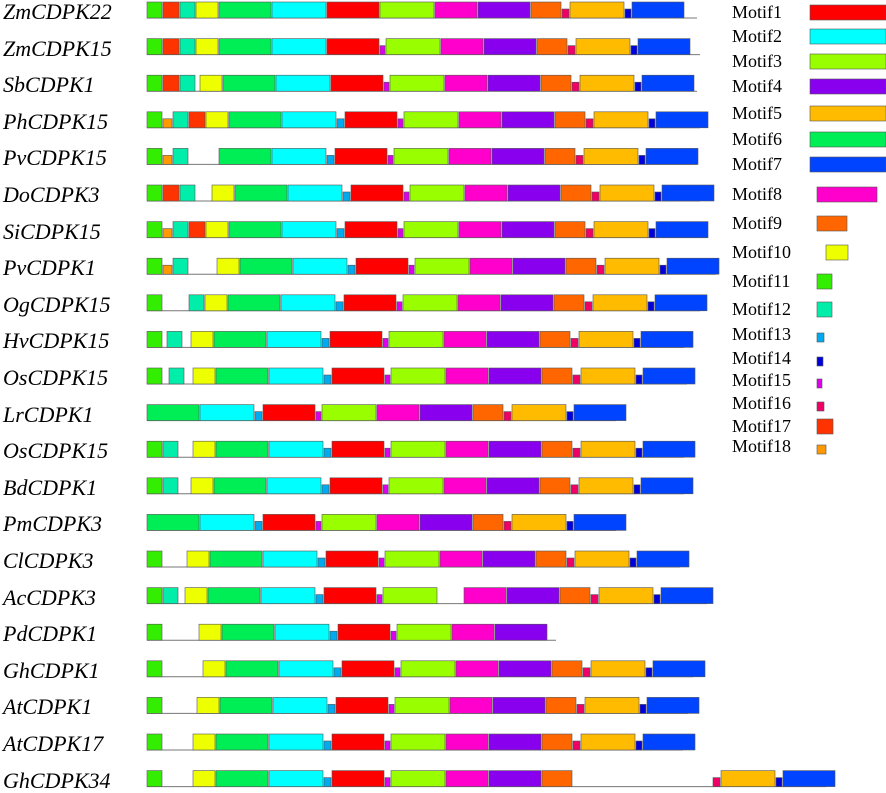 The height and width of the screenshot is (793, 886). What do you see at coordinates (762, 252) in the screenshot?
I see `legend-label-10: Motif10` at bounding box center [762, 252].